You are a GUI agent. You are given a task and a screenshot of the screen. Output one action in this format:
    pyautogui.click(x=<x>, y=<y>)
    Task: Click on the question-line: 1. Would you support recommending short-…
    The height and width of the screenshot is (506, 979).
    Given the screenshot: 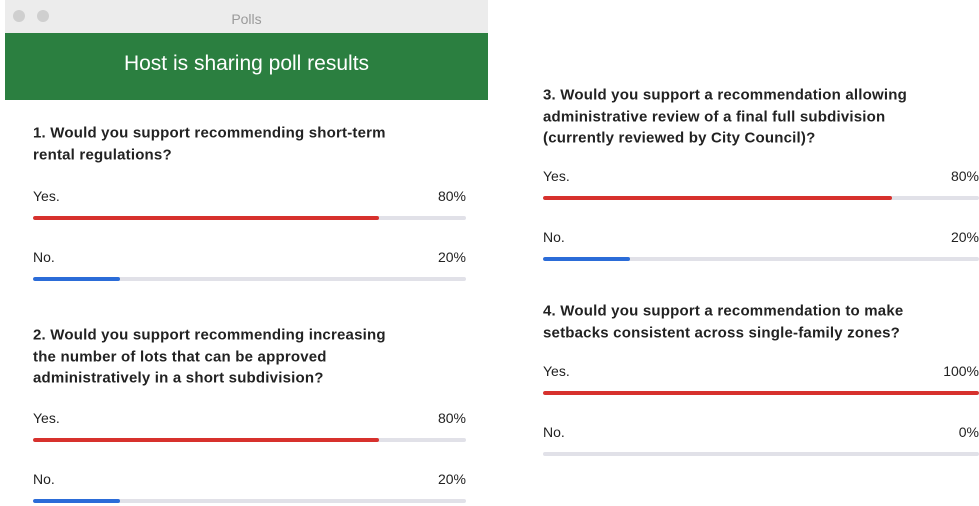 What is the action you would take?
    pyautogui.click(x=209, y=133)
    